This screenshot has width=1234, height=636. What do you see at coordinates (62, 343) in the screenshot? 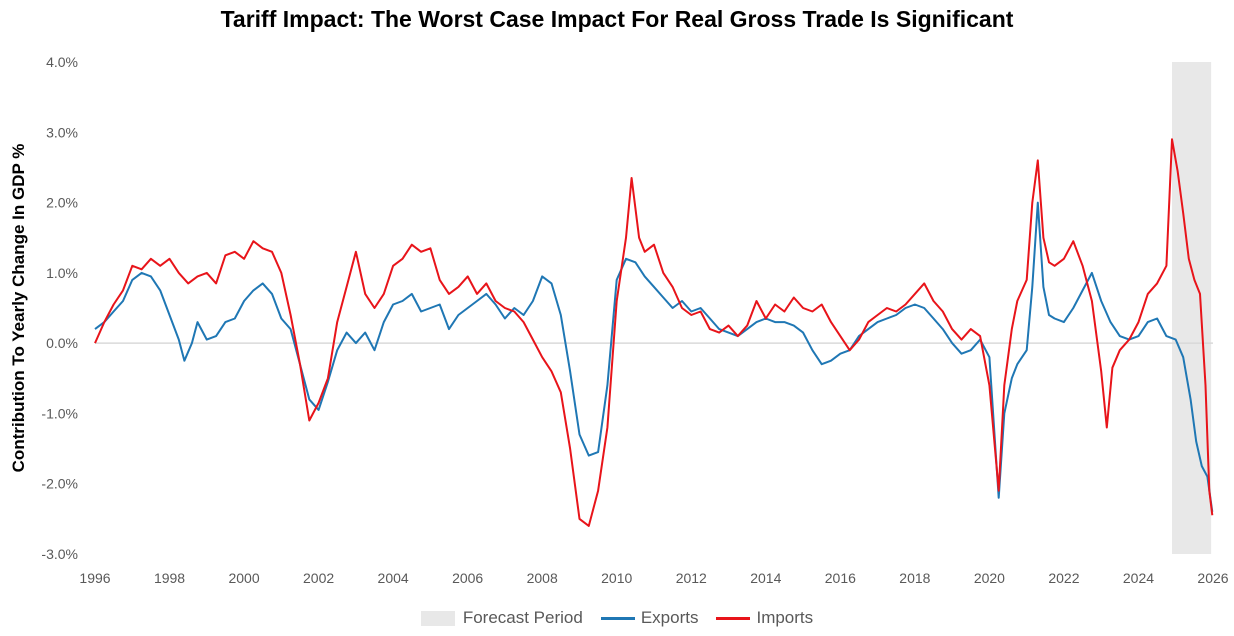
I see `y-tick-label: 0.0%` at bounding box center [62, 343].